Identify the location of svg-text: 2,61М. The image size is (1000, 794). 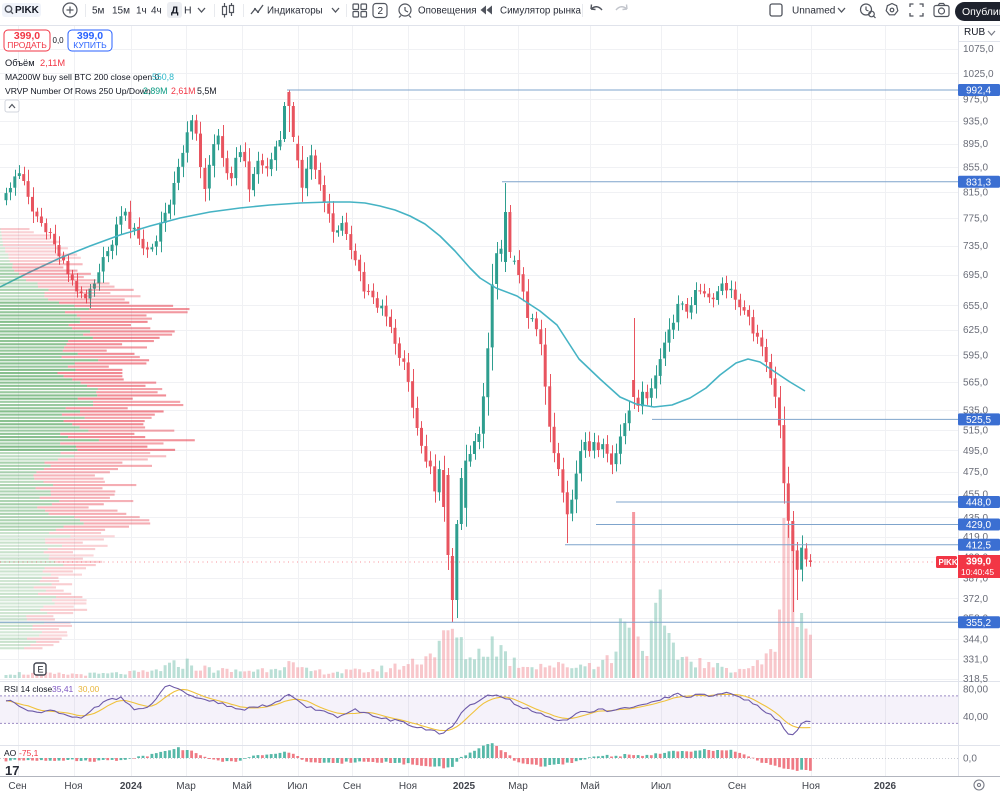
(183, 91).